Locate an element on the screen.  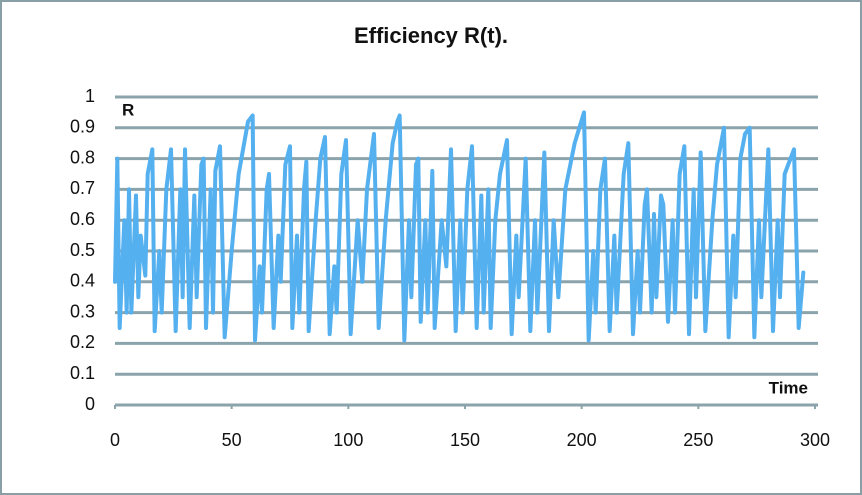
x-tick-label: 0 is located at coordinates (115, 440).